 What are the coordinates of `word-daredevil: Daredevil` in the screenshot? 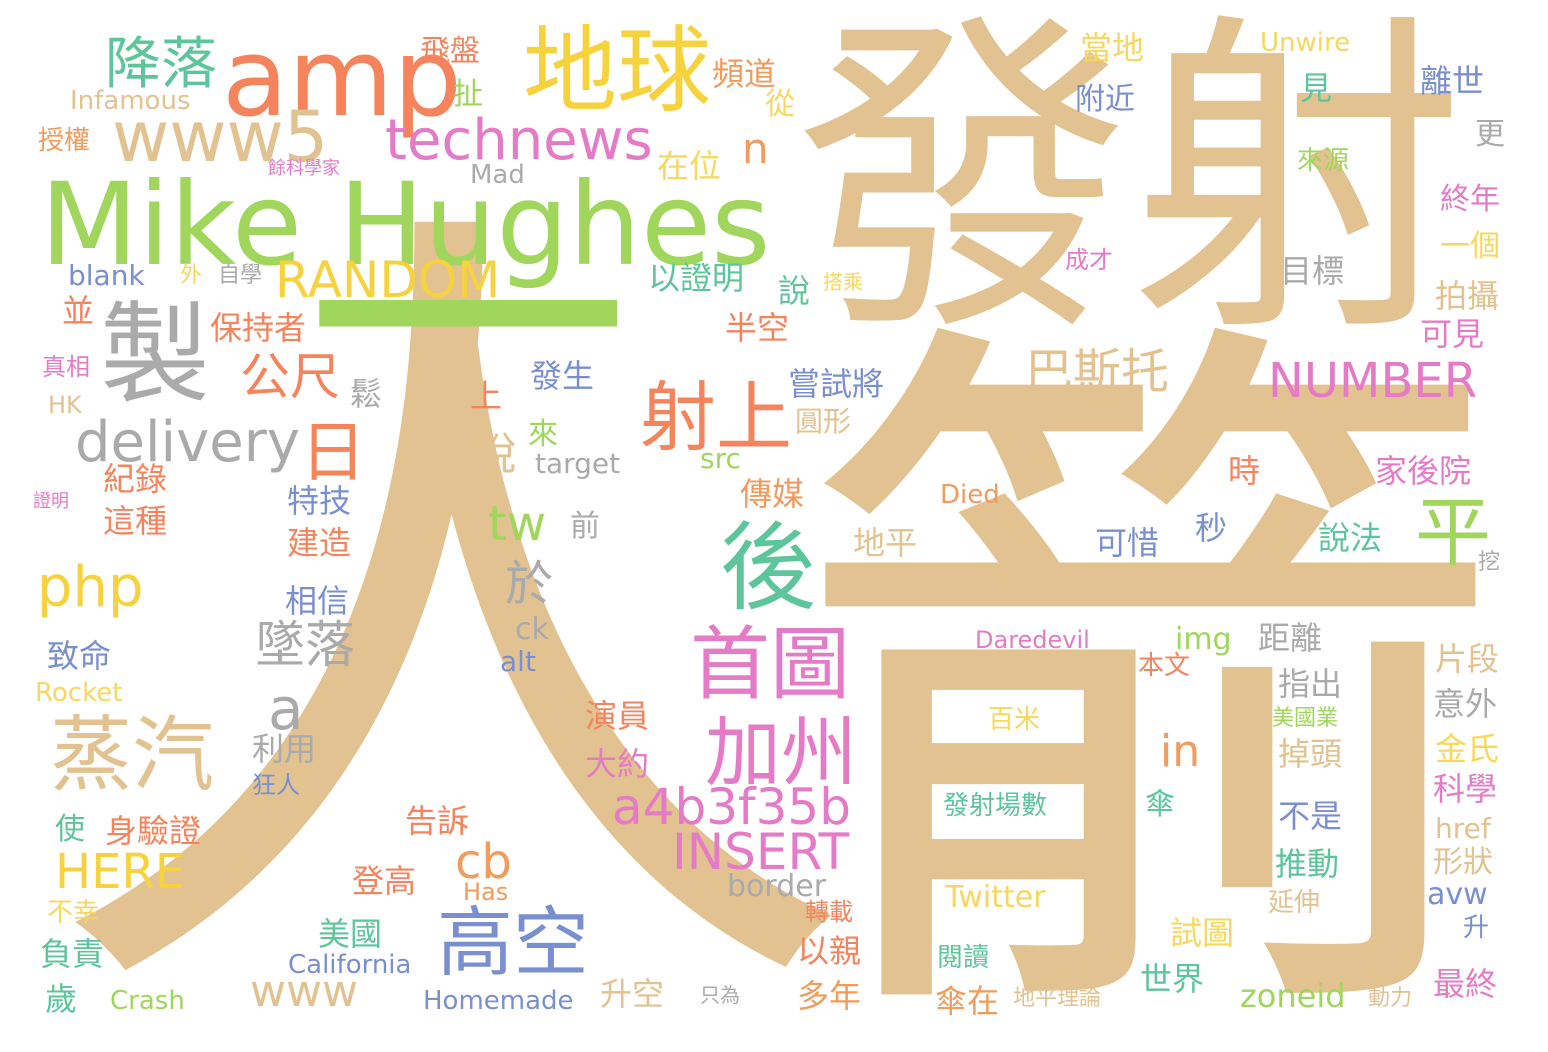 It's located at (1032, 640).